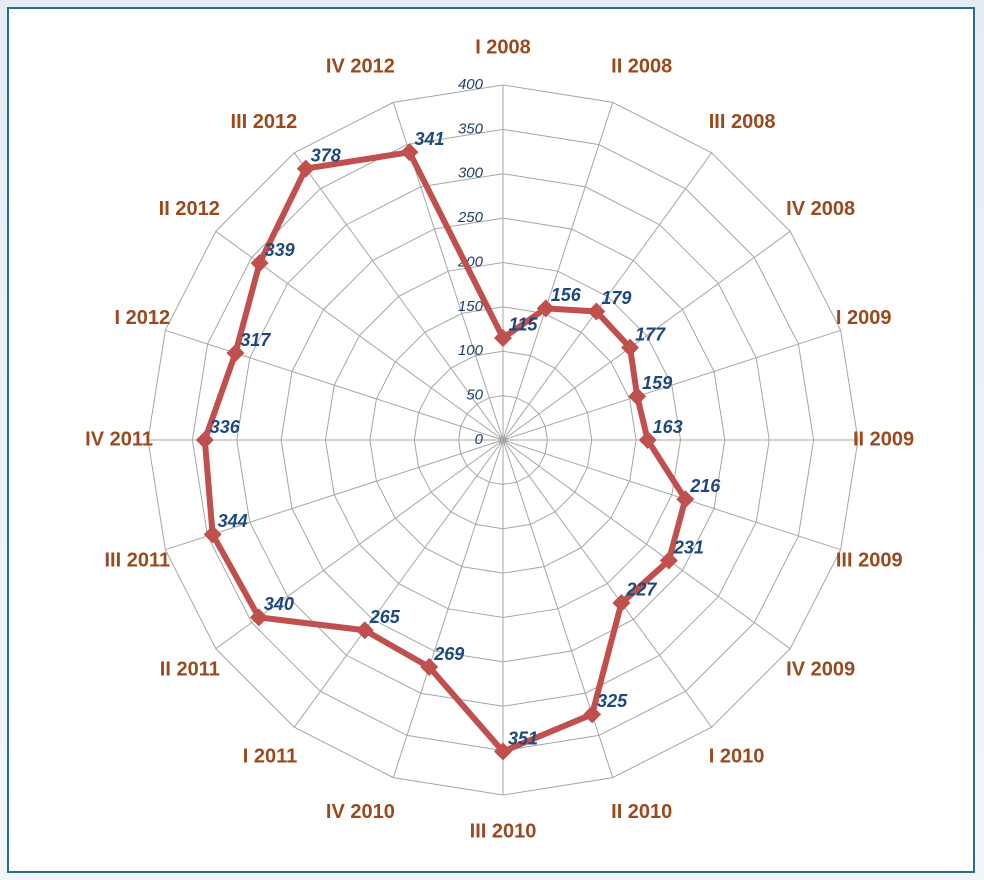 The height and width of the screenshot is (880, 984). Describe the element at coordinates (279, 604) in the screenshot. I see `data-label: 340` at that location.